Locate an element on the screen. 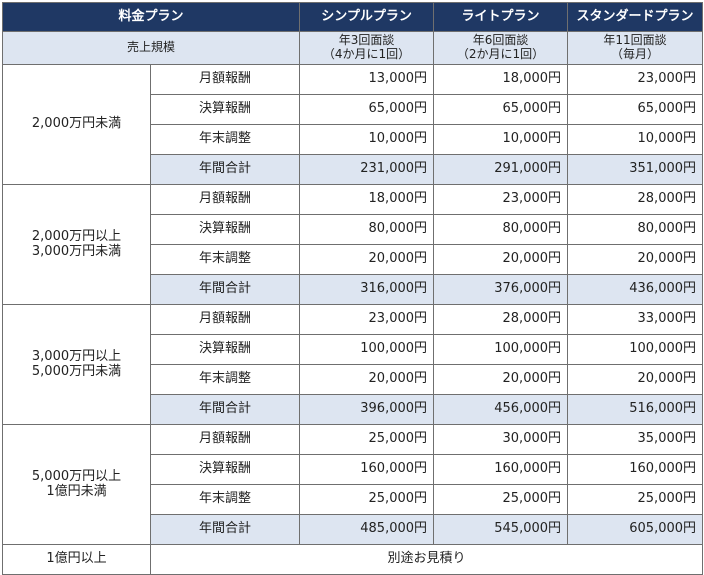  sales-range-line: 5,000万円未満 is located at coordinates (76, 371).